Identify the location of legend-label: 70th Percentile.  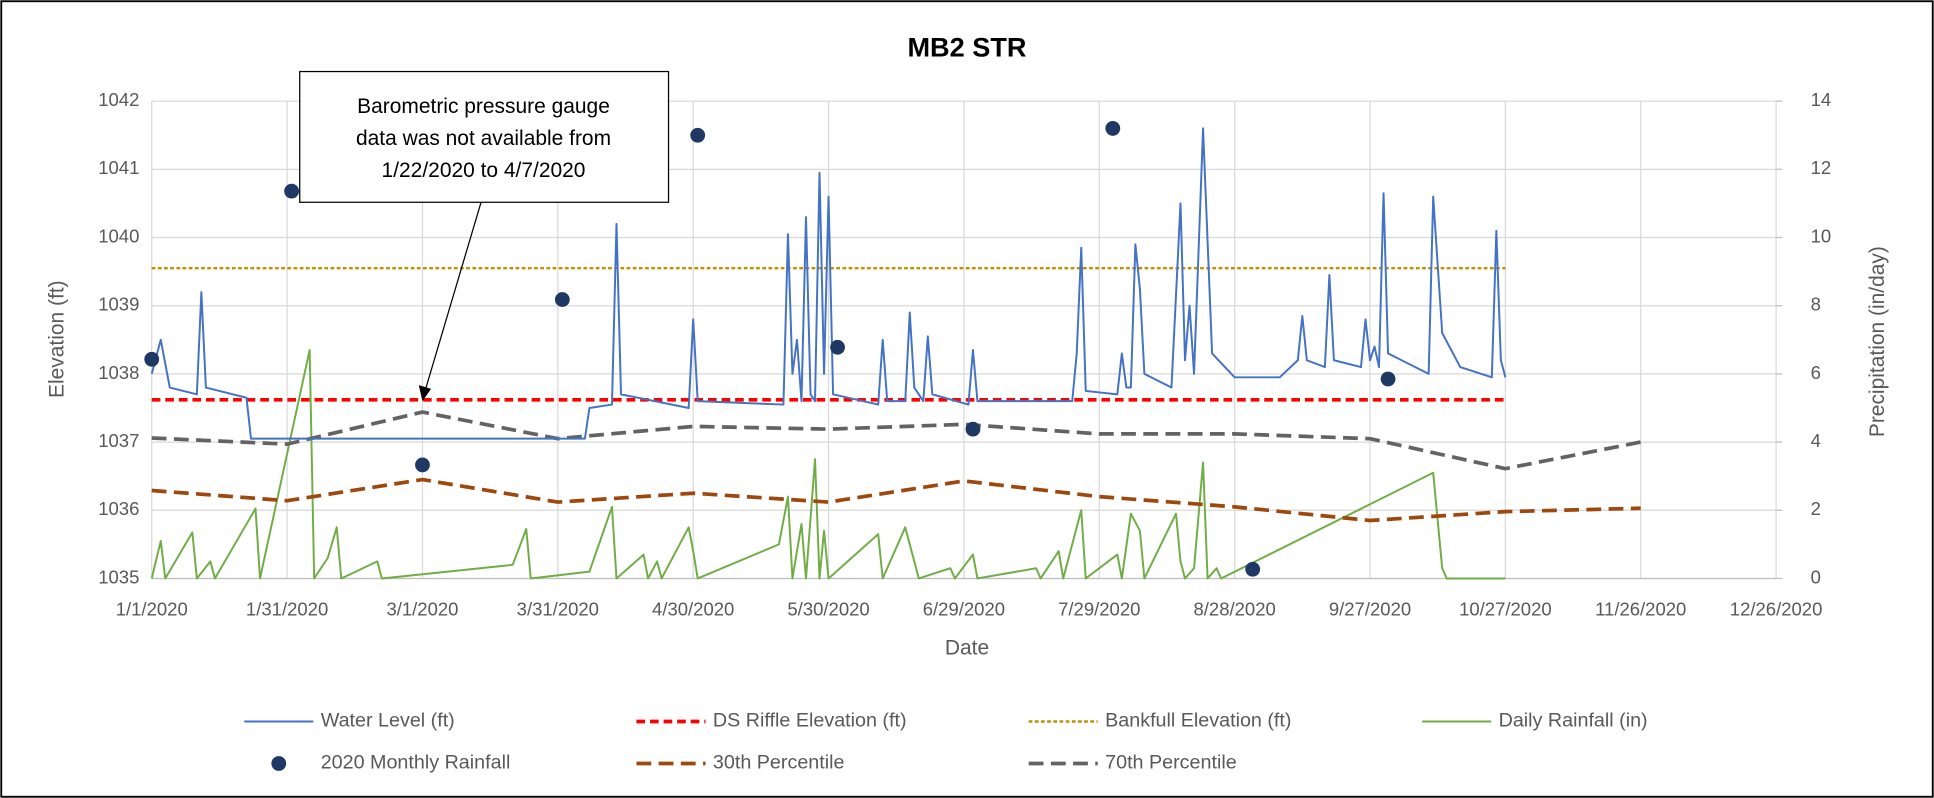
(1171, 763).